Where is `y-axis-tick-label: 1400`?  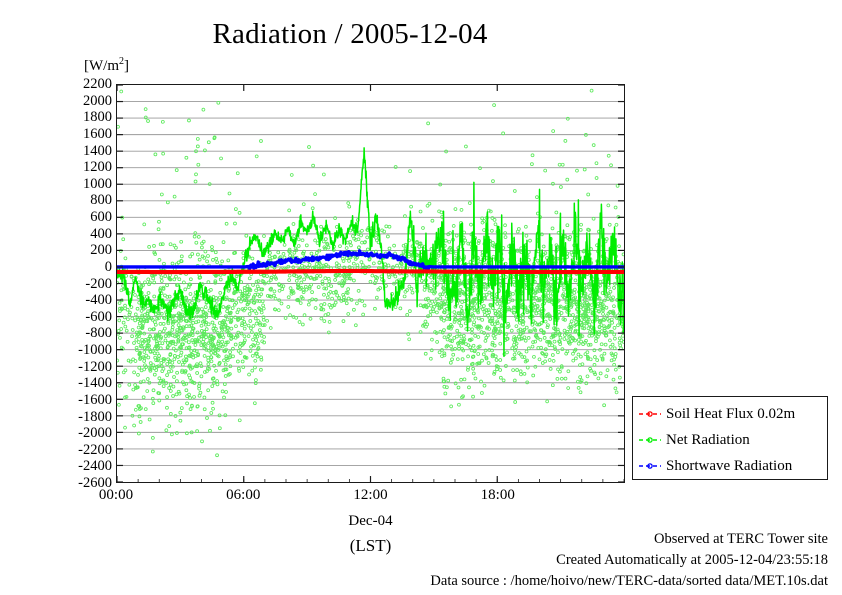 y-axis-tick-label: 1400 is located at coordinates (97, 150).